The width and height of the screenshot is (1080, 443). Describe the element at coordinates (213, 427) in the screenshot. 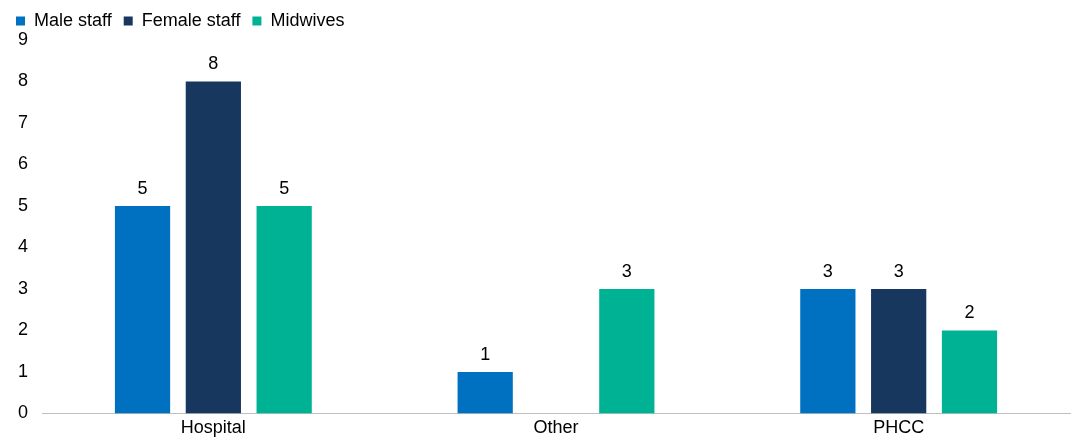

I see `x-tick-label: Hospital` at that location.